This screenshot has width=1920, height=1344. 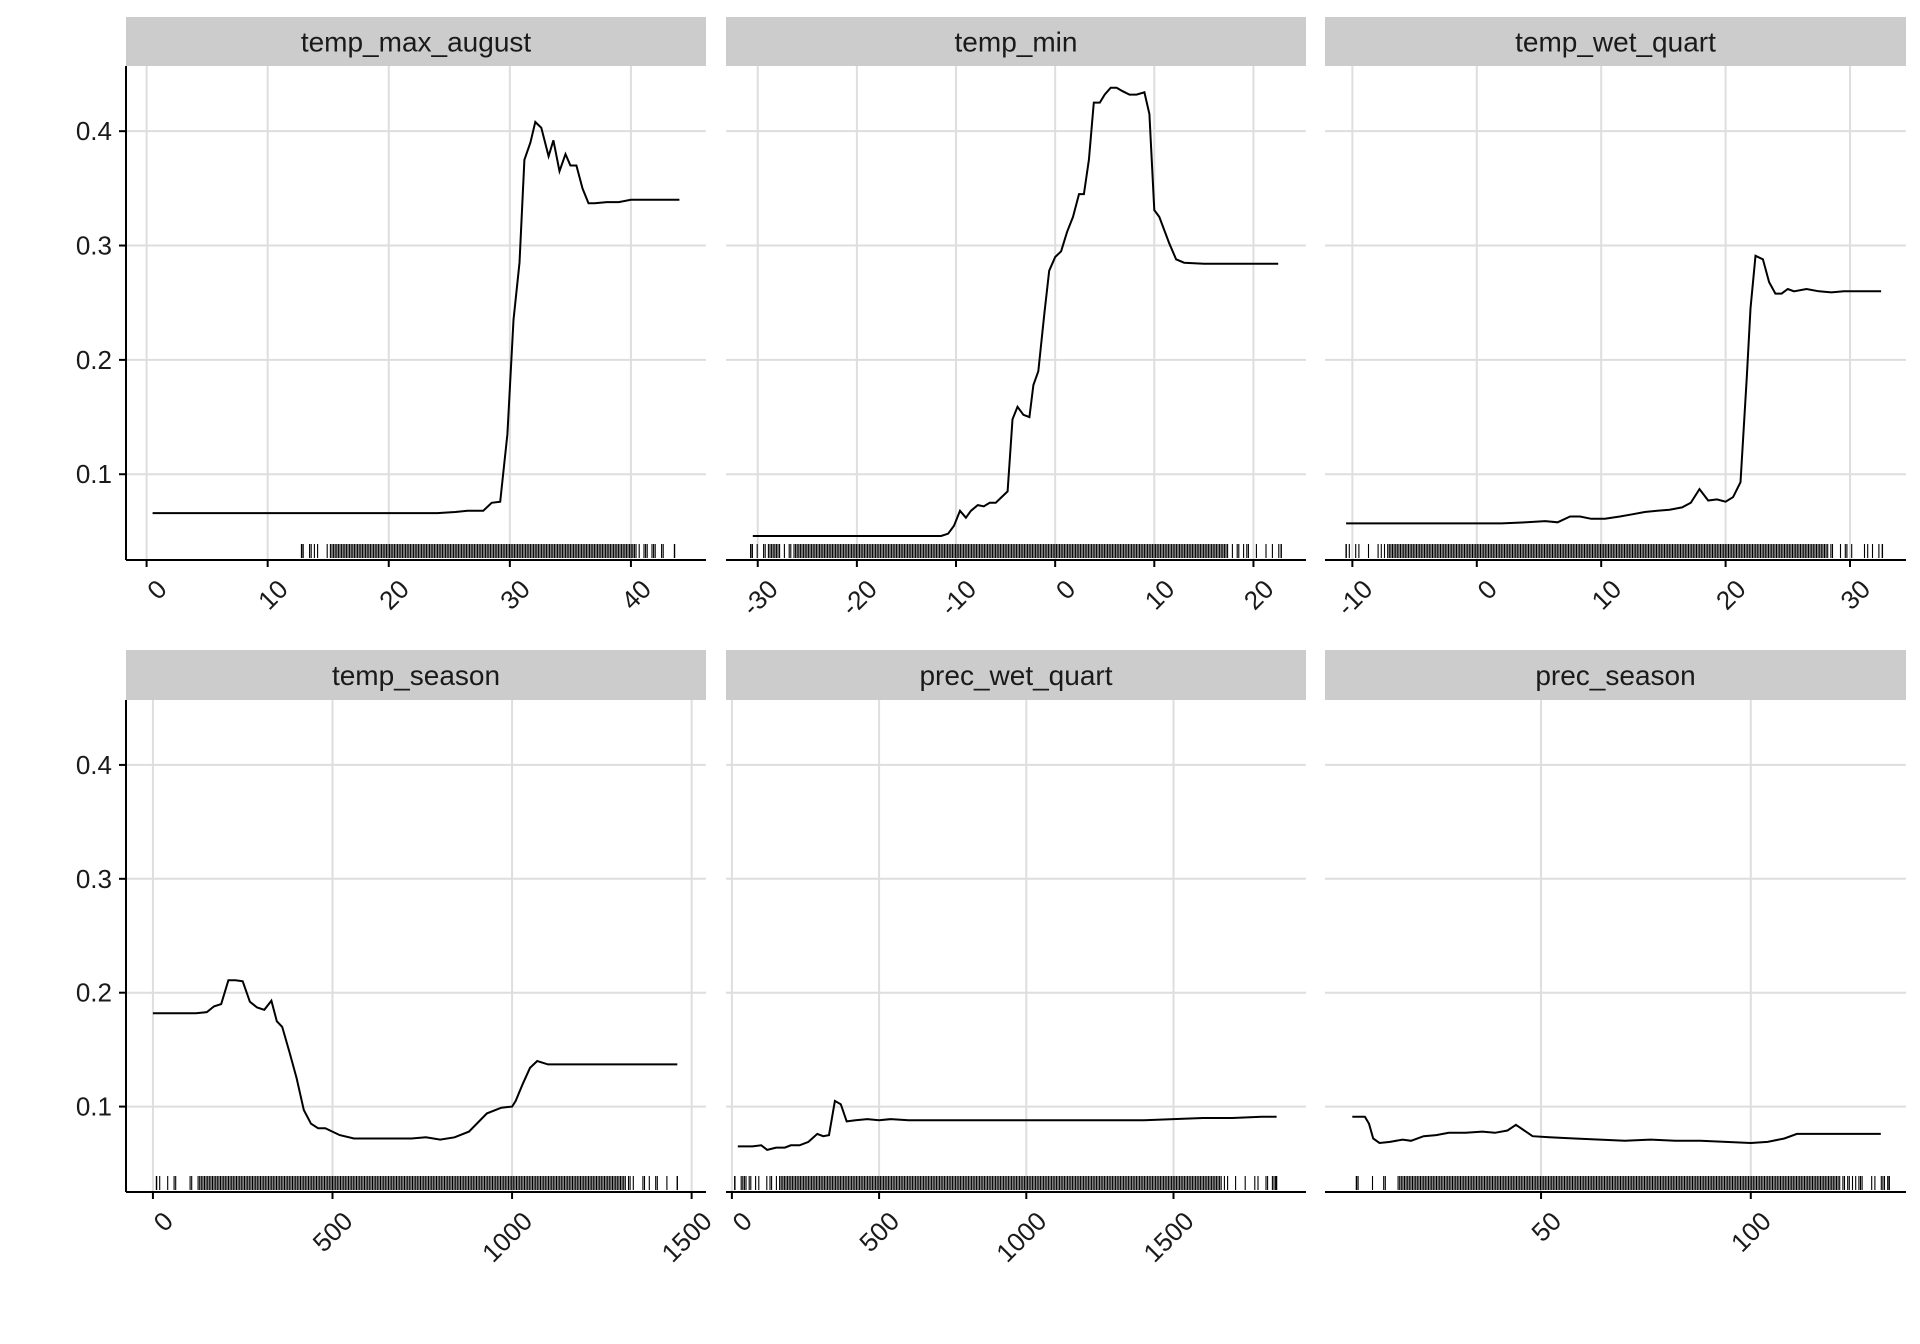 What do you see at coordinates (1016, 959) in the screenshot?
I see `panel-prec-wet-quart: prec_wet_quart 0 500 1000 1500` at bounding box center [1016, 959].